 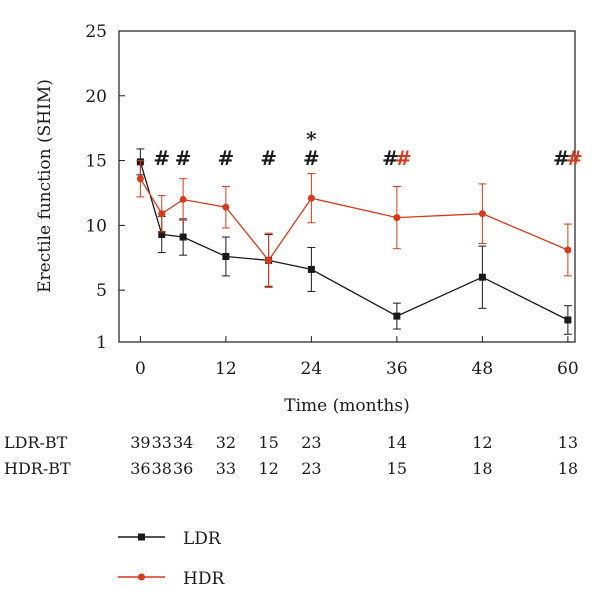 I want to click on x-ticks: 0 12 24 36 48 60, so click(x=357, y=357).